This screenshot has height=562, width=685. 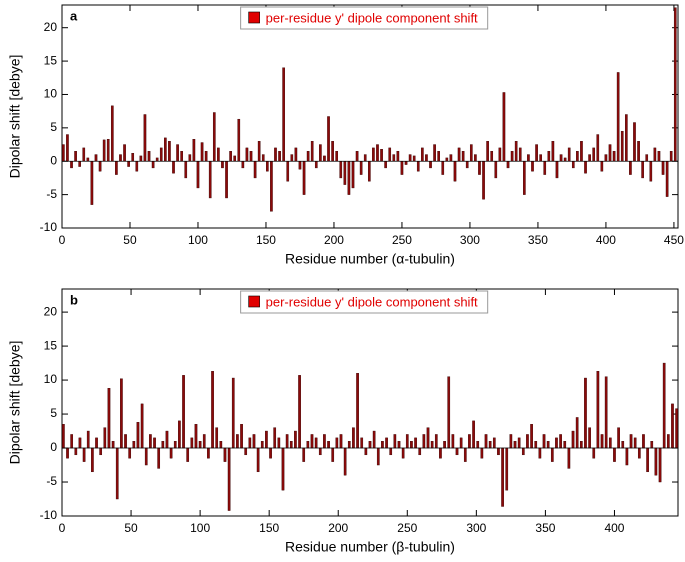 I want to click on y-tick-label: 15, so click(x=51, y=345).